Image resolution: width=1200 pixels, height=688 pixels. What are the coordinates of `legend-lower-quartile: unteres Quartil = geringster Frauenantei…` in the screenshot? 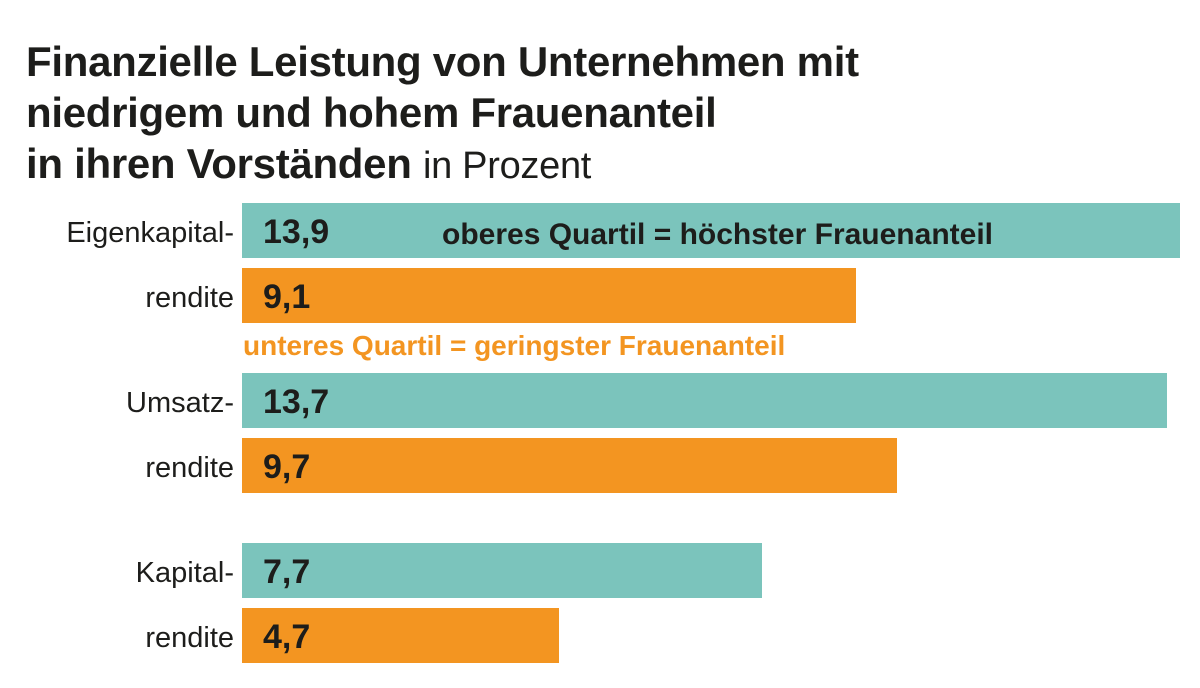 It's located at (514, 345).